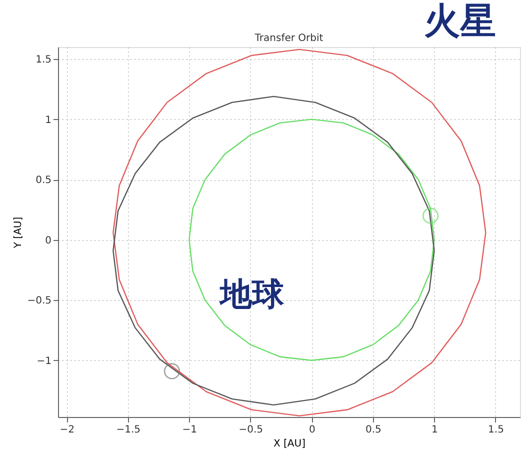 The height and width of the screenshot is (454, 522). Describe the element at coordinates (44, 180) in the screenshot. I see `y-tick-label: 0.5` at that location.